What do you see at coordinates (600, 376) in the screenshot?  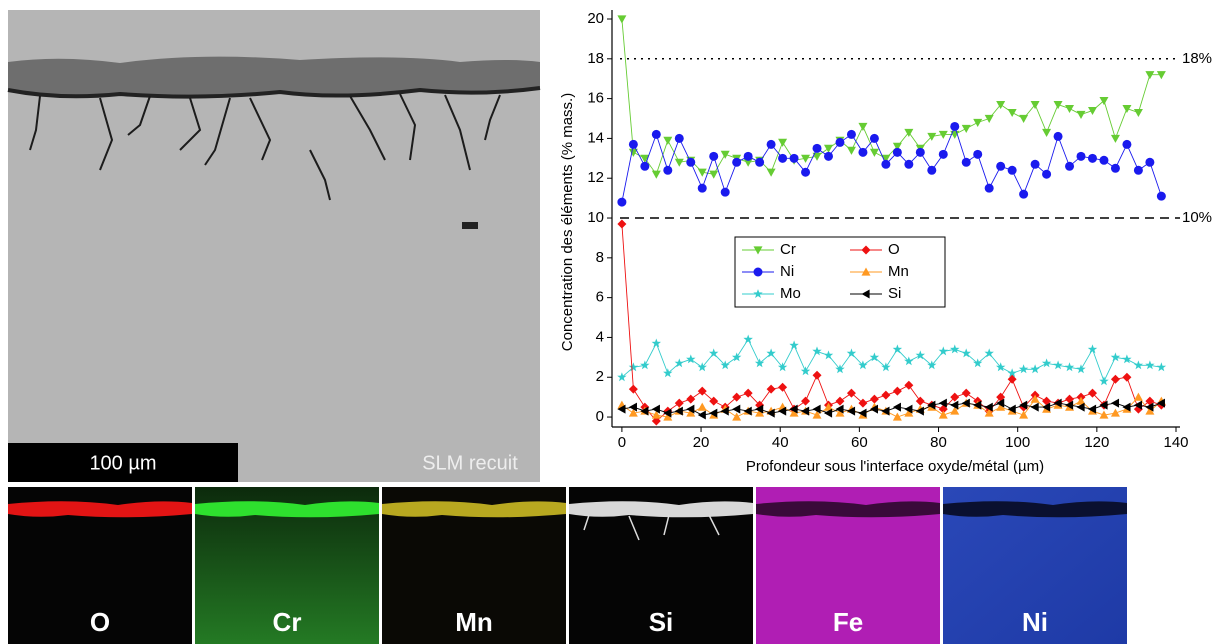 I see `y-tick-label: 2` at bounding box center [600, 376].